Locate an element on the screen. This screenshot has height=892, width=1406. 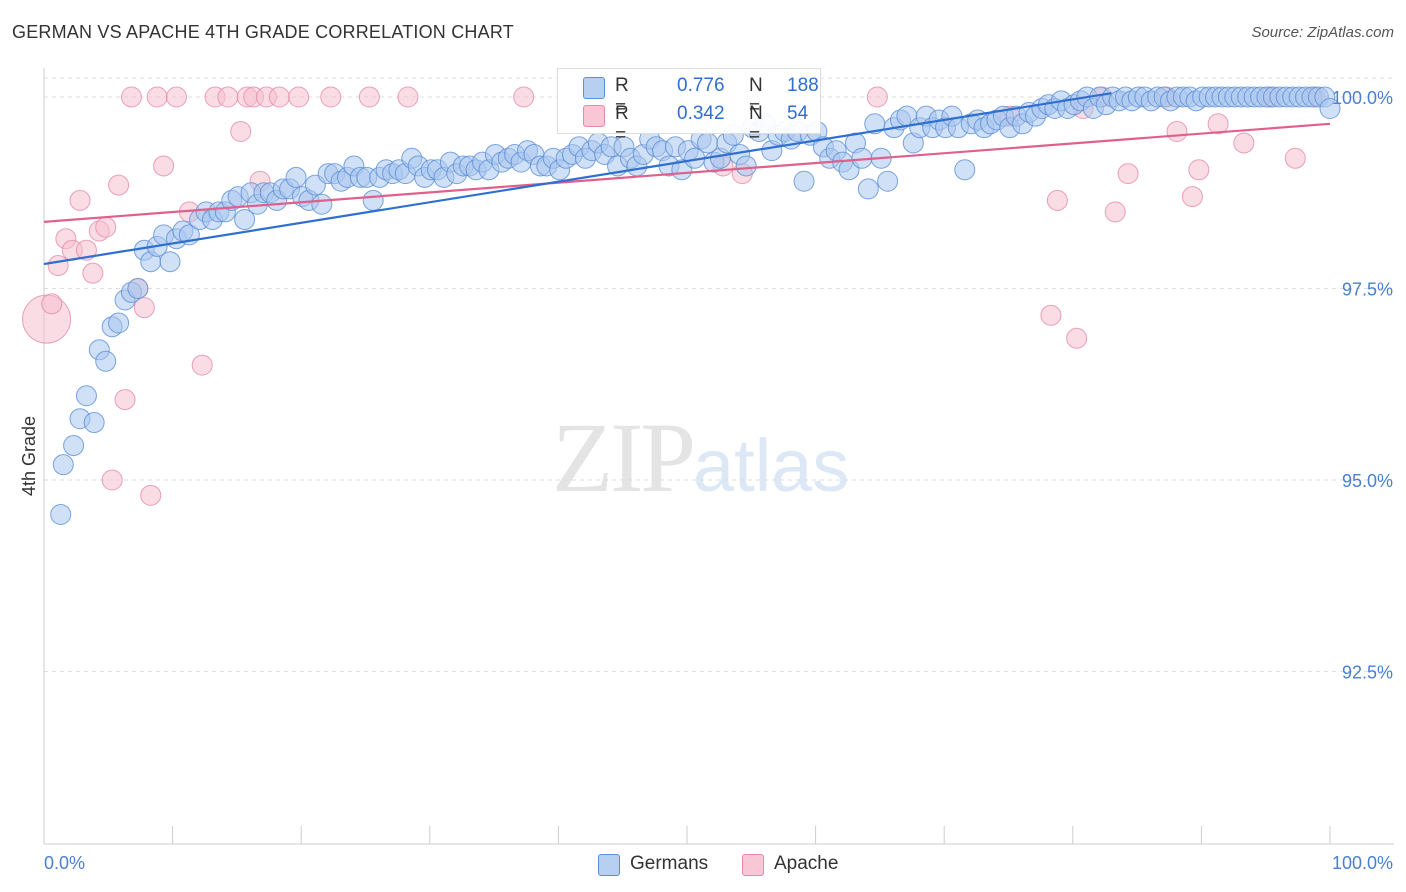
y-tick-label: 100.0% is located at coordinates (1362, 98).